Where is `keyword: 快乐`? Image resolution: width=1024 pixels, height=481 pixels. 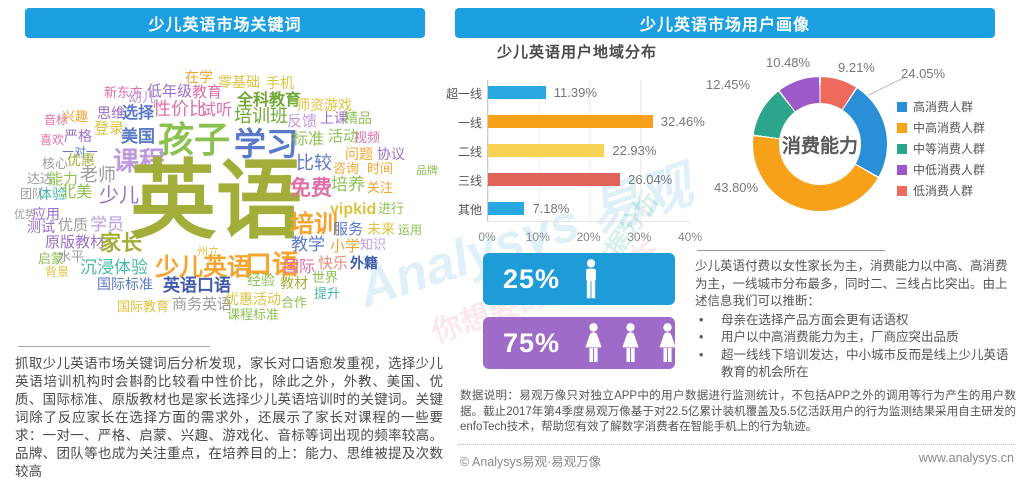 keyword: 快乐 is located at coordinates (333, 263).